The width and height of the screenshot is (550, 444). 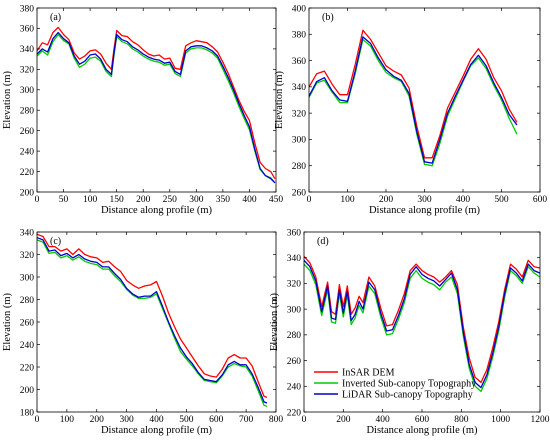 What do you see at coordinates (223, 200) in the screenshot?
I see `x-tick-label: 350` at bounding box center [223, 200].